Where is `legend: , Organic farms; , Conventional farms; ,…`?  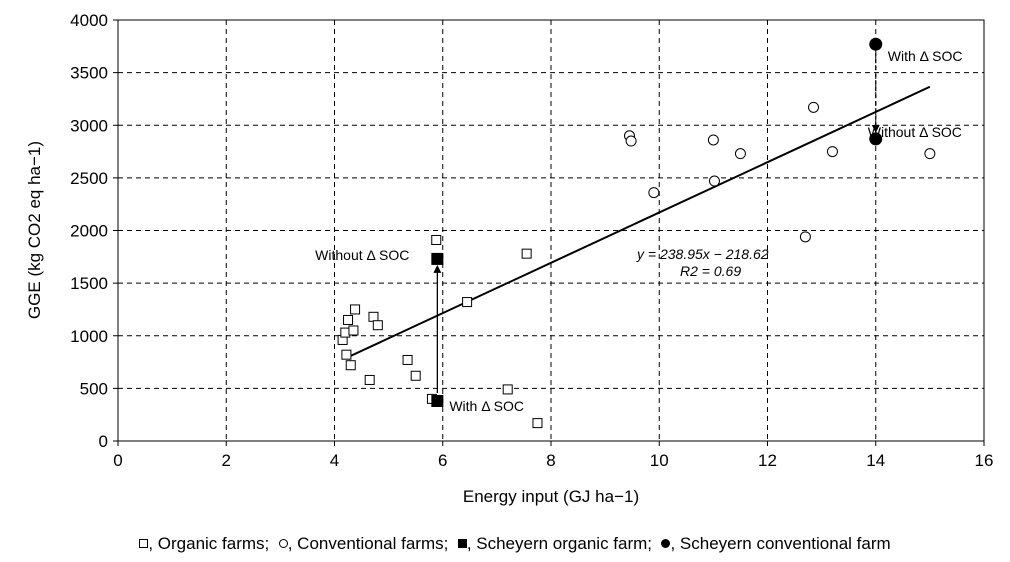 legend: , Organic farms; , Conventional farms; ,… is located at coordinates (515, 544).